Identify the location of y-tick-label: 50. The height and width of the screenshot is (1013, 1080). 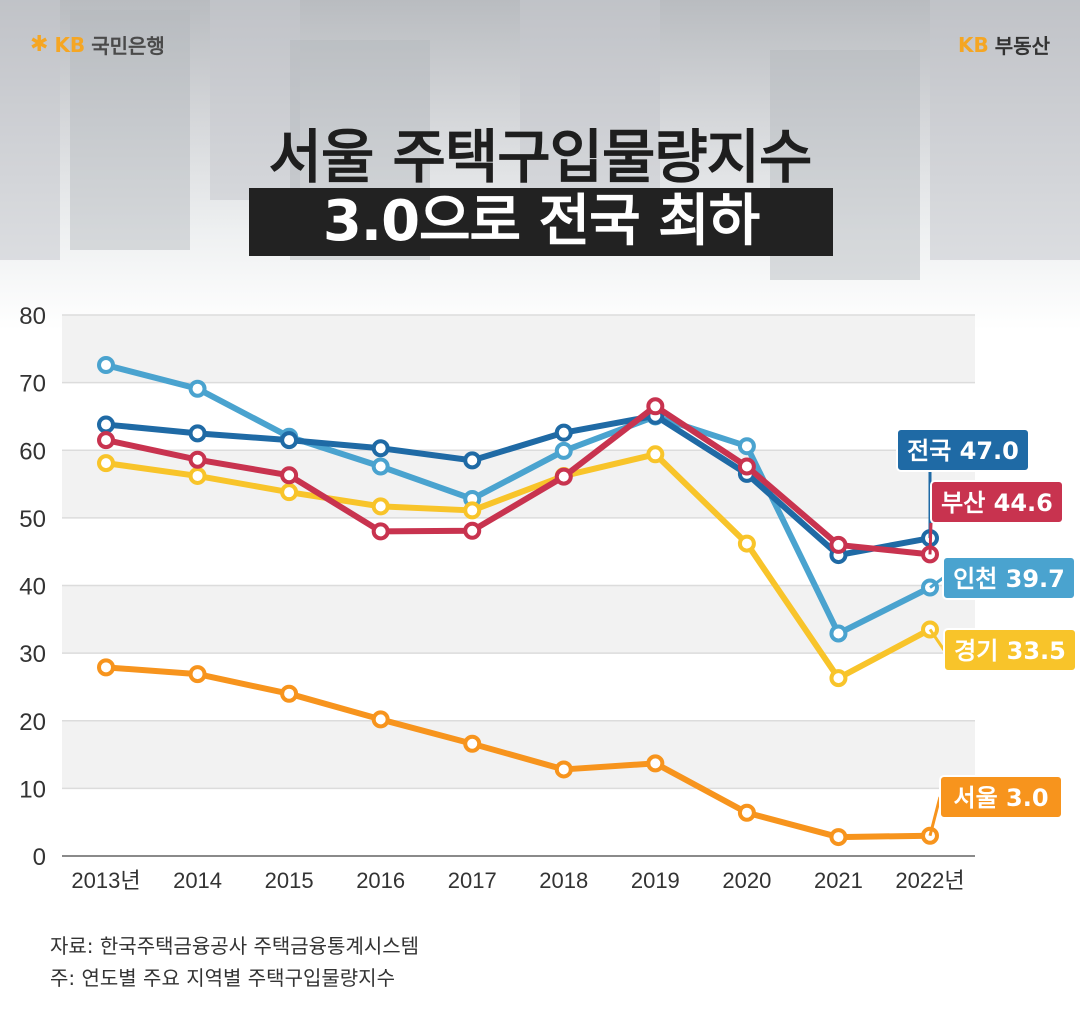
(32, 519).